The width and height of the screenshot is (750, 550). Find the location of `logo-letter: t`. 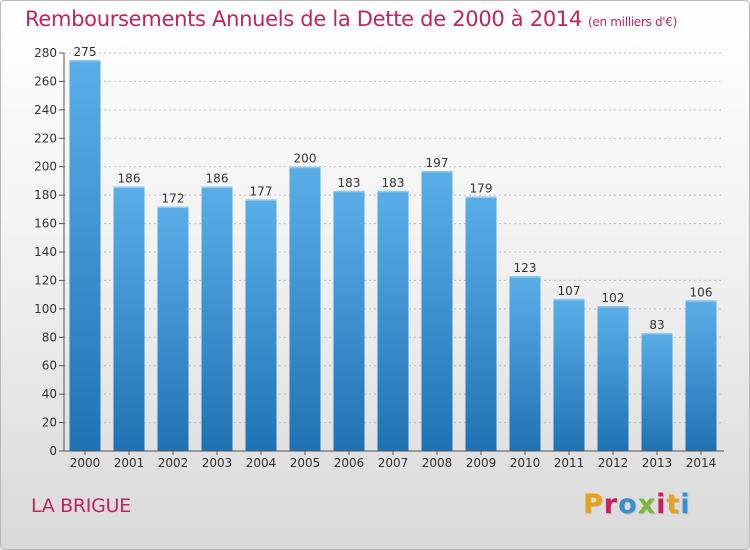

logo-letter: t is located at coordinates (673, 504).